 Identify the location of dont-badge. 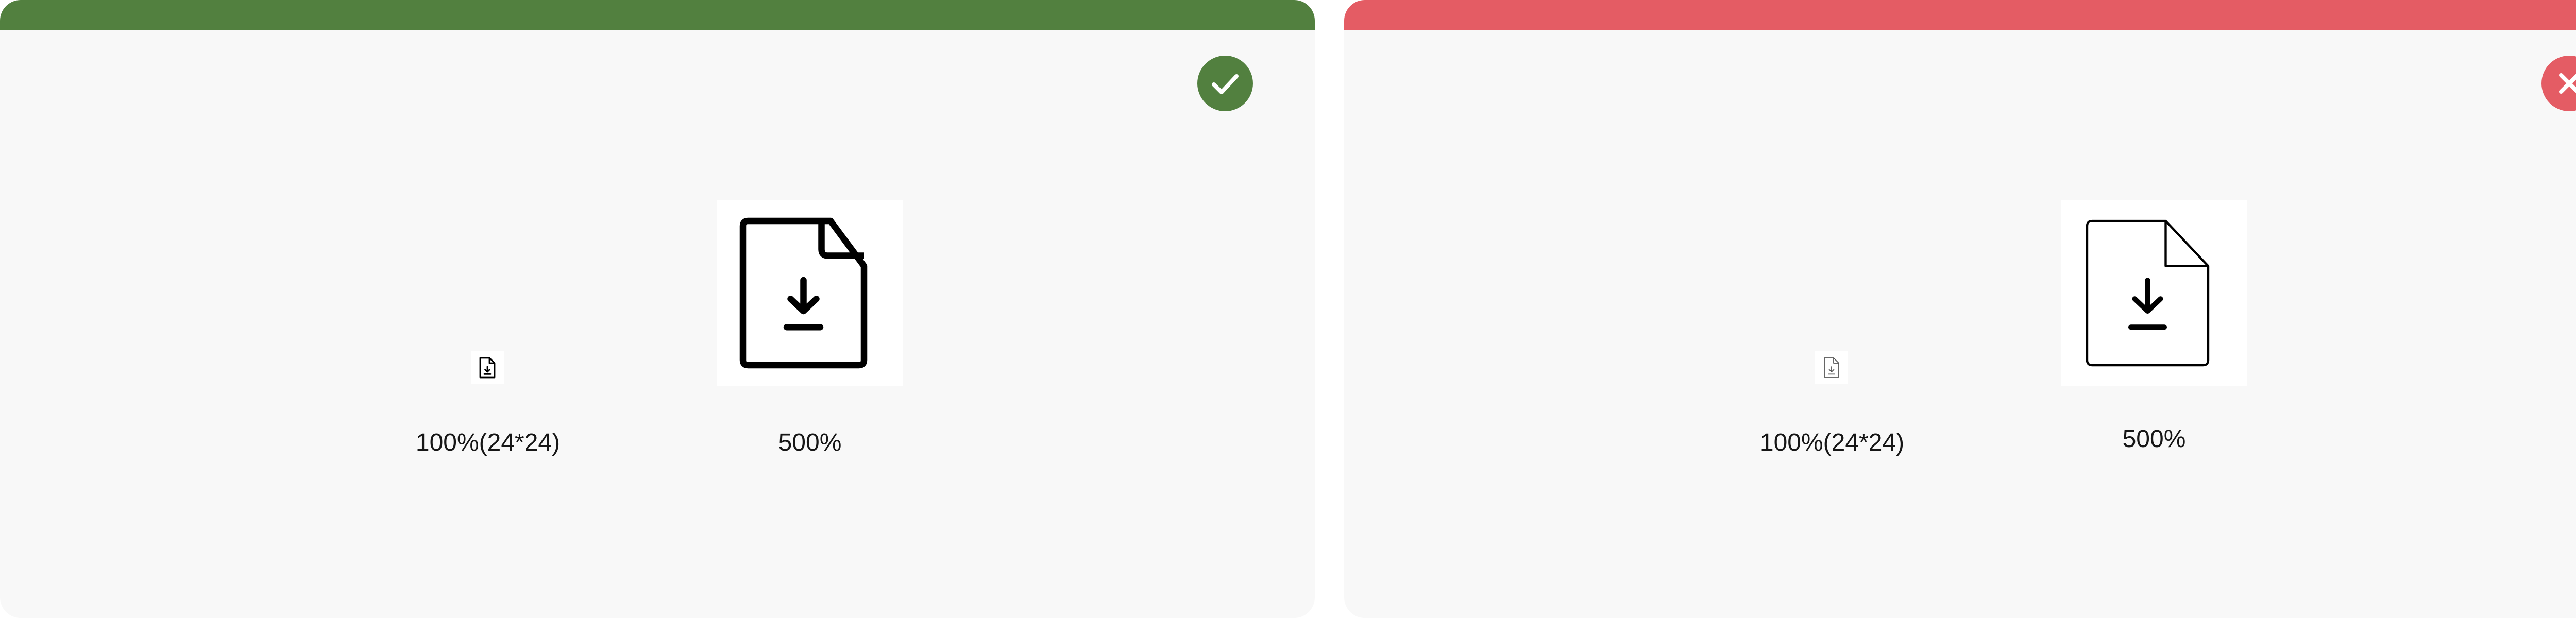
(2558, 83).